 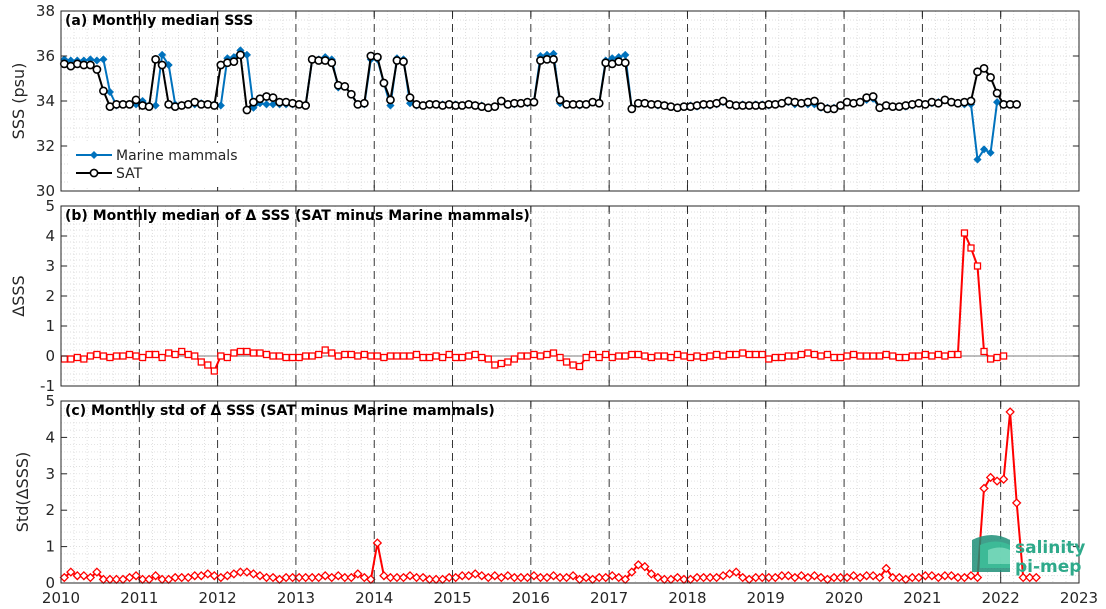 I want to click on x-tick-label: 2021, so click(x=922, y=598).